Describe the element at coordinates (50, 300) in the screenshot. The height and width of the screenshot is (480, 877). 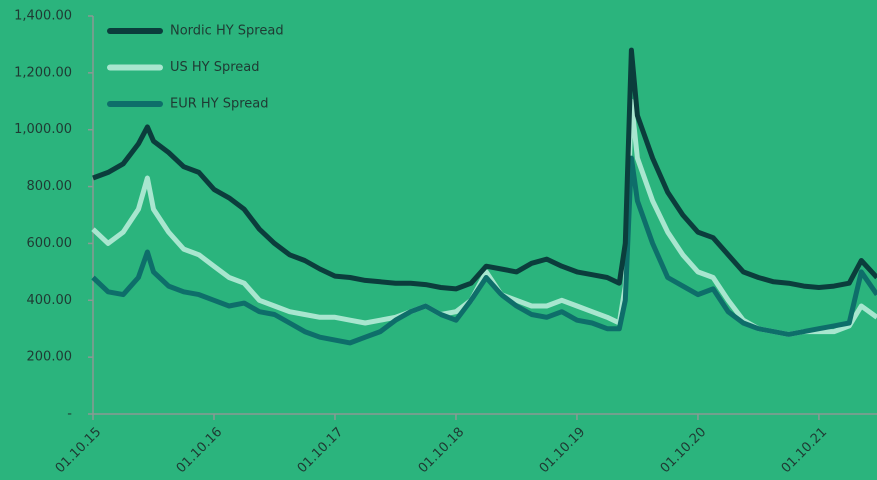
I see `y-tick-label: 400.00` at that location.